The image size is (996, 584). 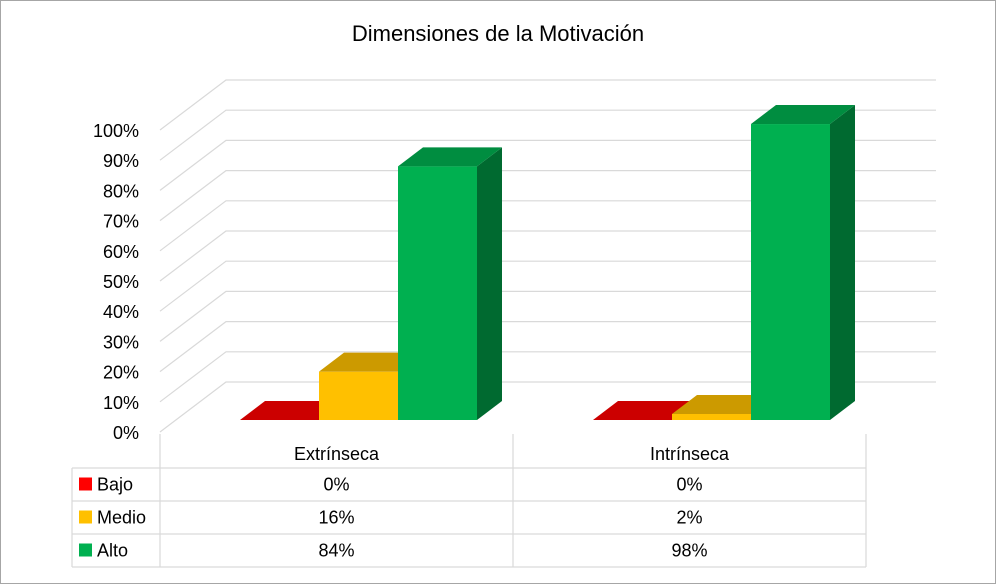 I want to click on y-axis-tick-labels: 0% 10% 20% 30% 40% 50% 60% 70% 80% 90% 100%, so click(x=116, y=282).